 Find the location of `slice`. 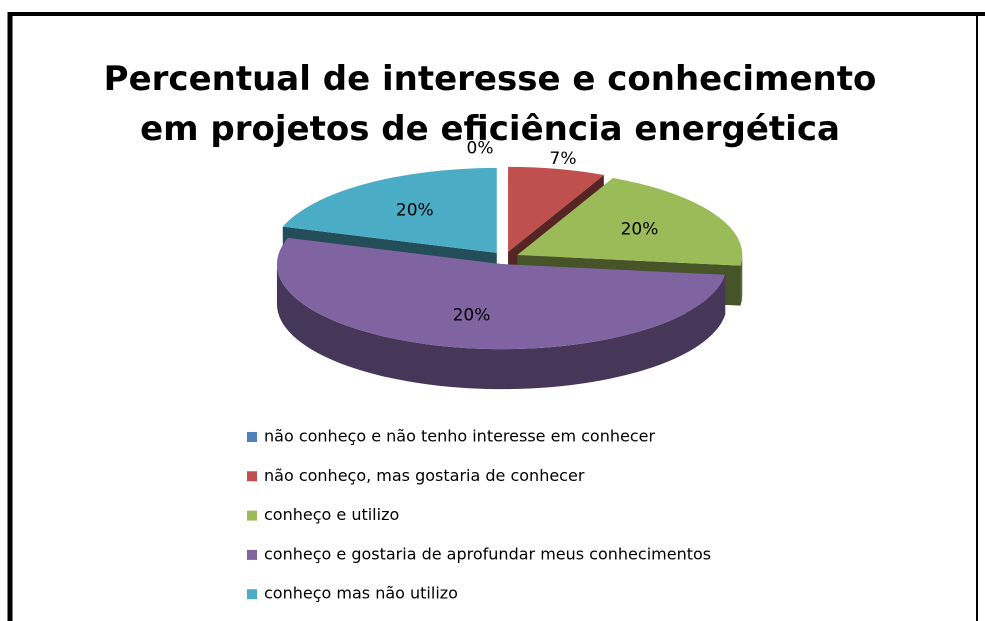

slice is located at coordinates (501, 313).